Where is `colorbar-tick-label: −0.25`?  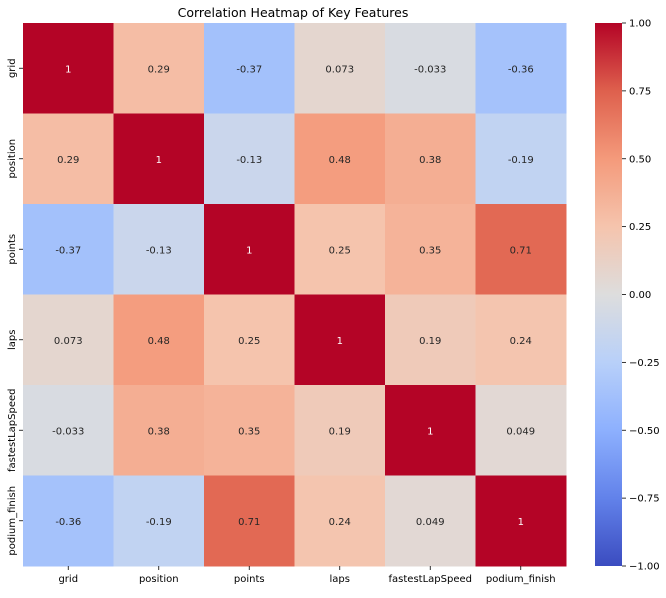 colorbar-tick-label: −0.25 is located at coordinates (644, 363).